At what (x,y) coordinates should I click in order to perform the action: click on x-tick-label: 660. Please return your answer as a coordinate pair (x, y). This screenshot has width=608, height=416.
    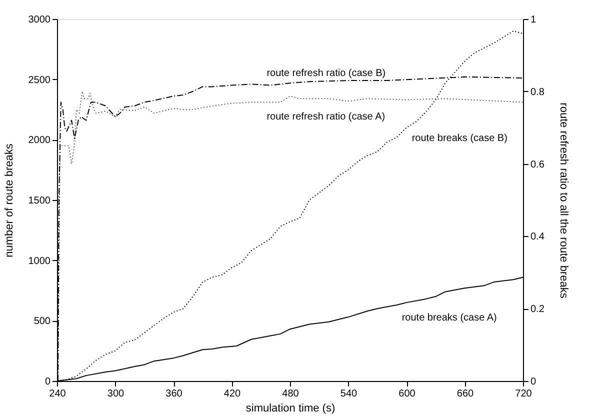
    Looking at the image, I should click on (465, 394).